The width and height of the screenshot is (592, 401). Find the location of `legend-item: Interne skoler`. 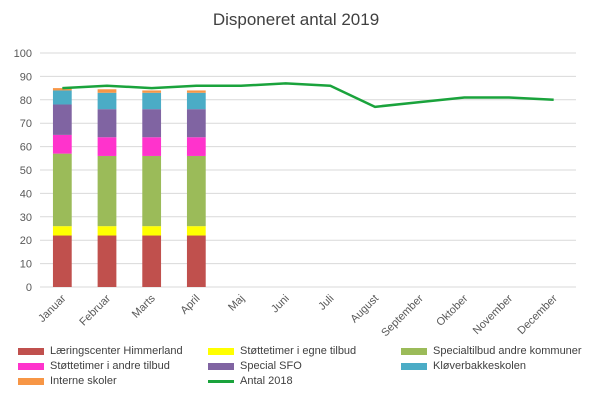

legend-item: Interne skoler is located at coordinates (67, 381).